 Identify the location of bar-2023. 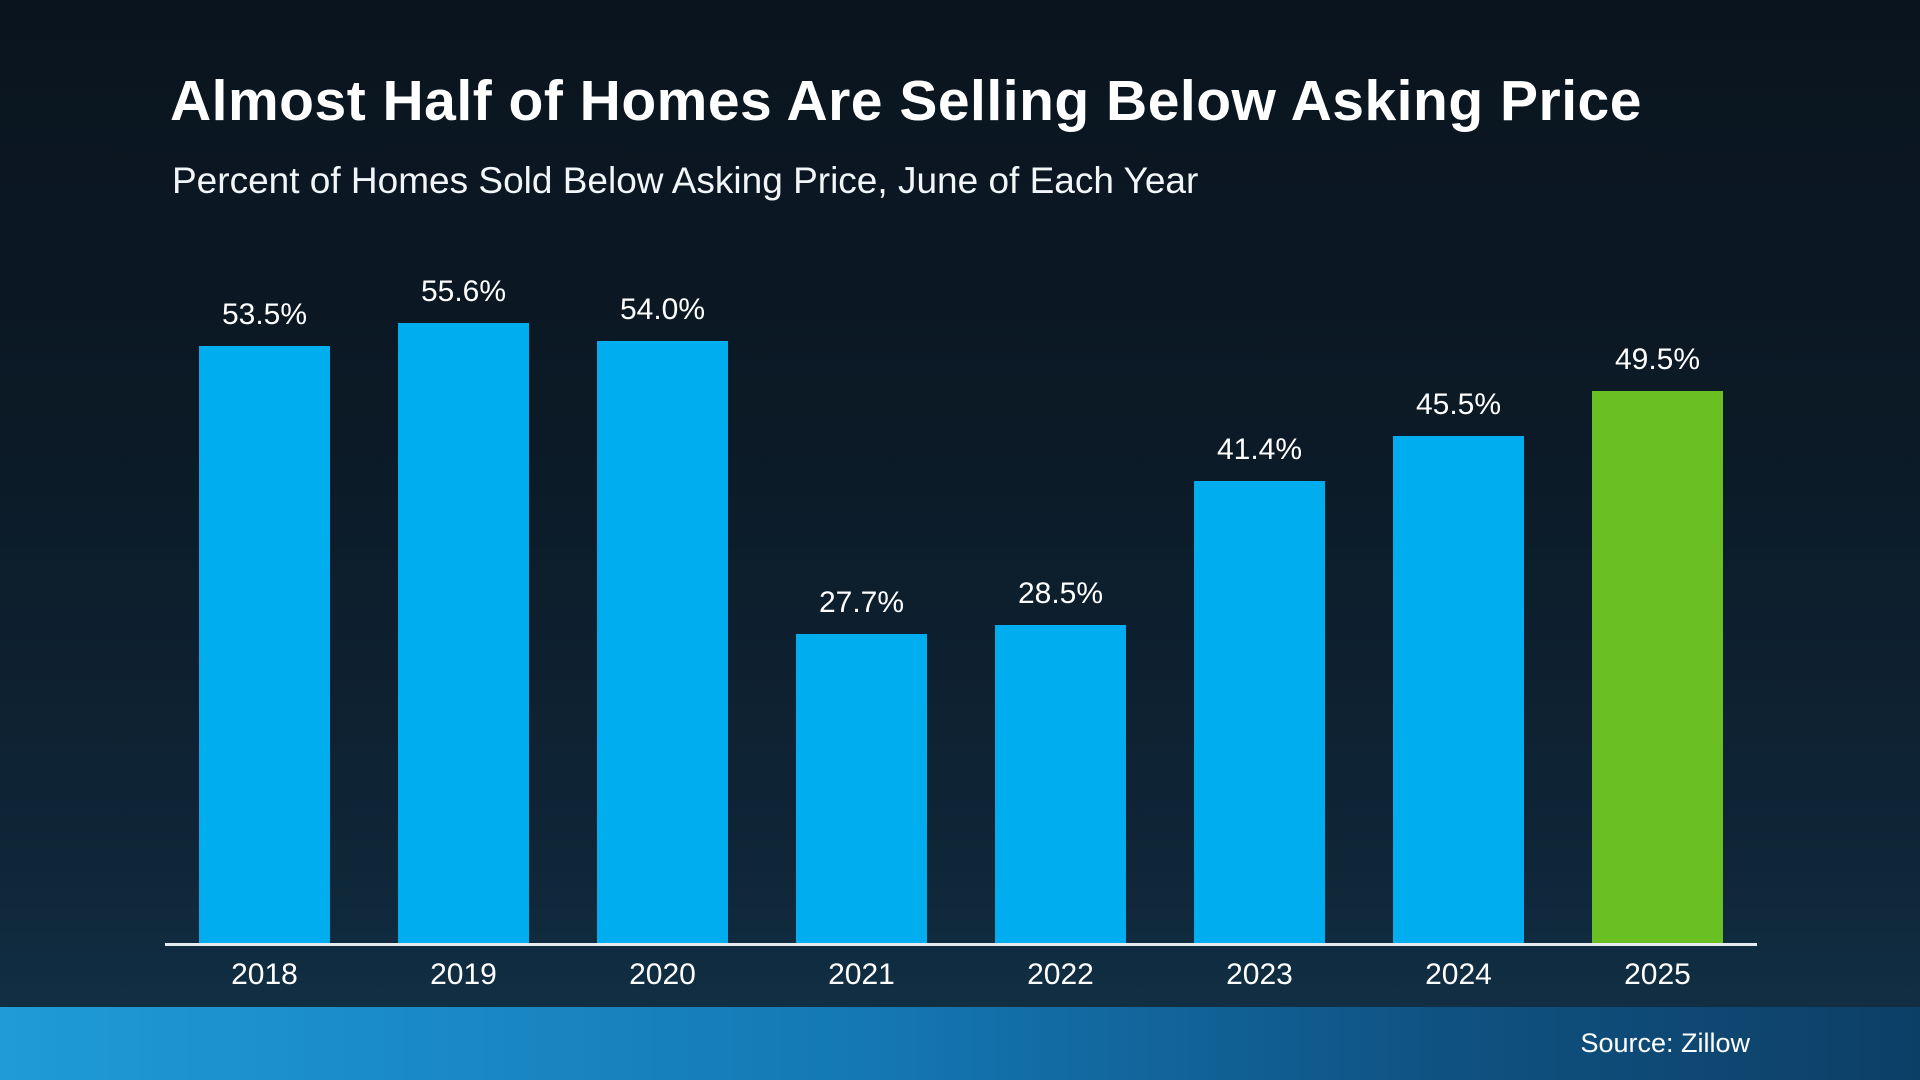
(1259, 712).